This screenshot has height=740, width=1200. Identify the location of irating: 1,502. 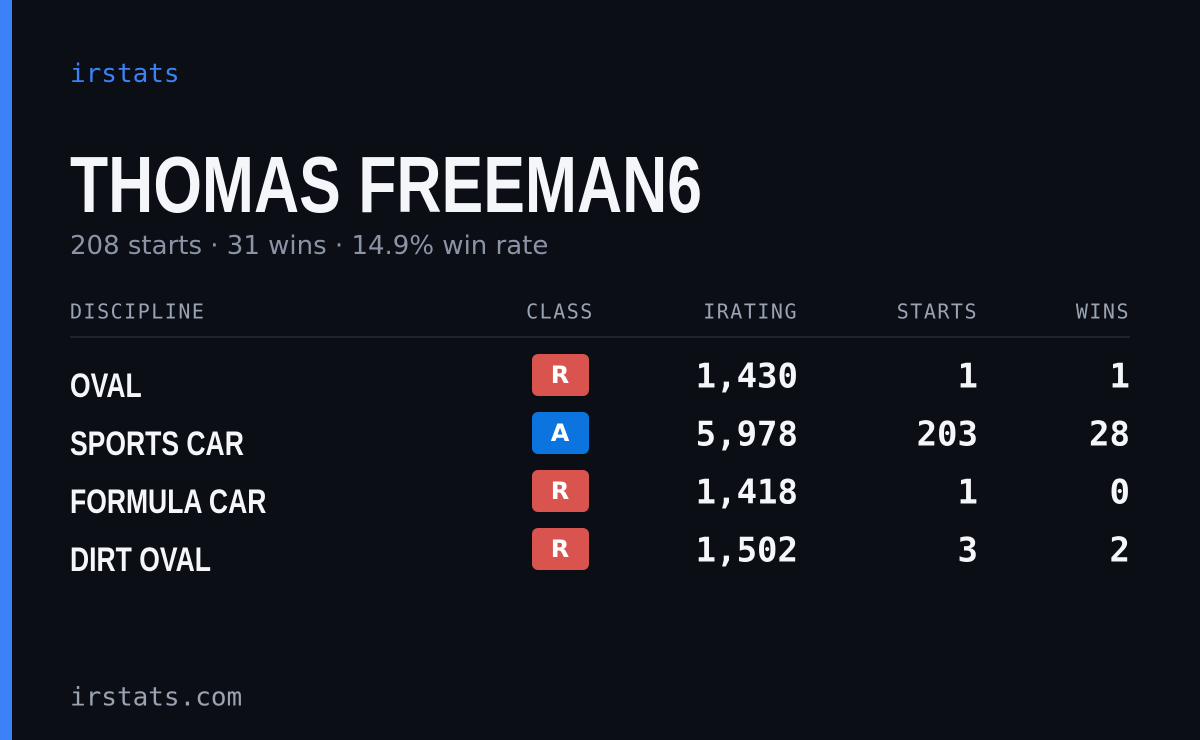
(747, 551).